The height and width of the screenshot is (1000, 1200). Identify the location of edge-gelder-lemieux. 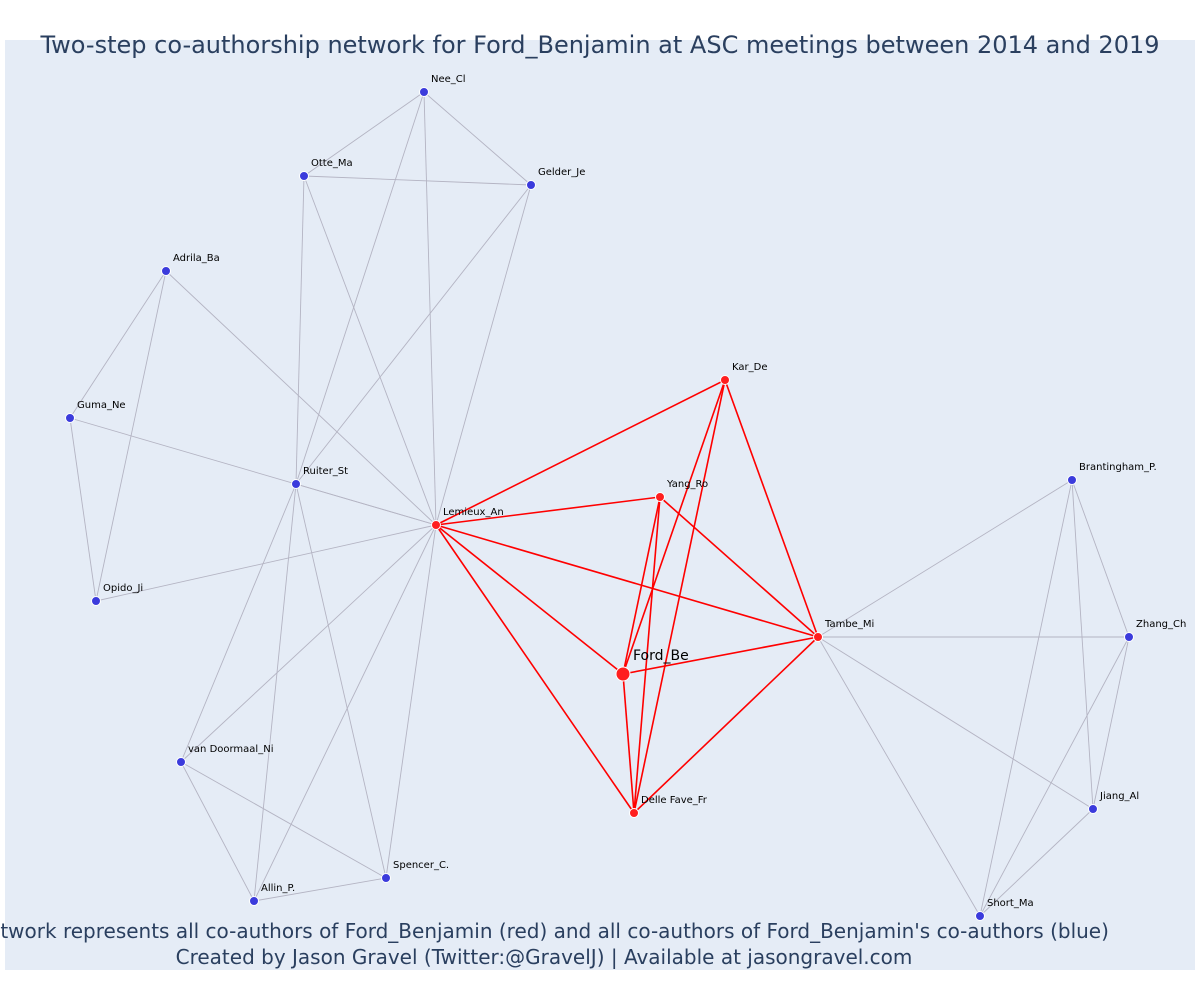
(483, 355).